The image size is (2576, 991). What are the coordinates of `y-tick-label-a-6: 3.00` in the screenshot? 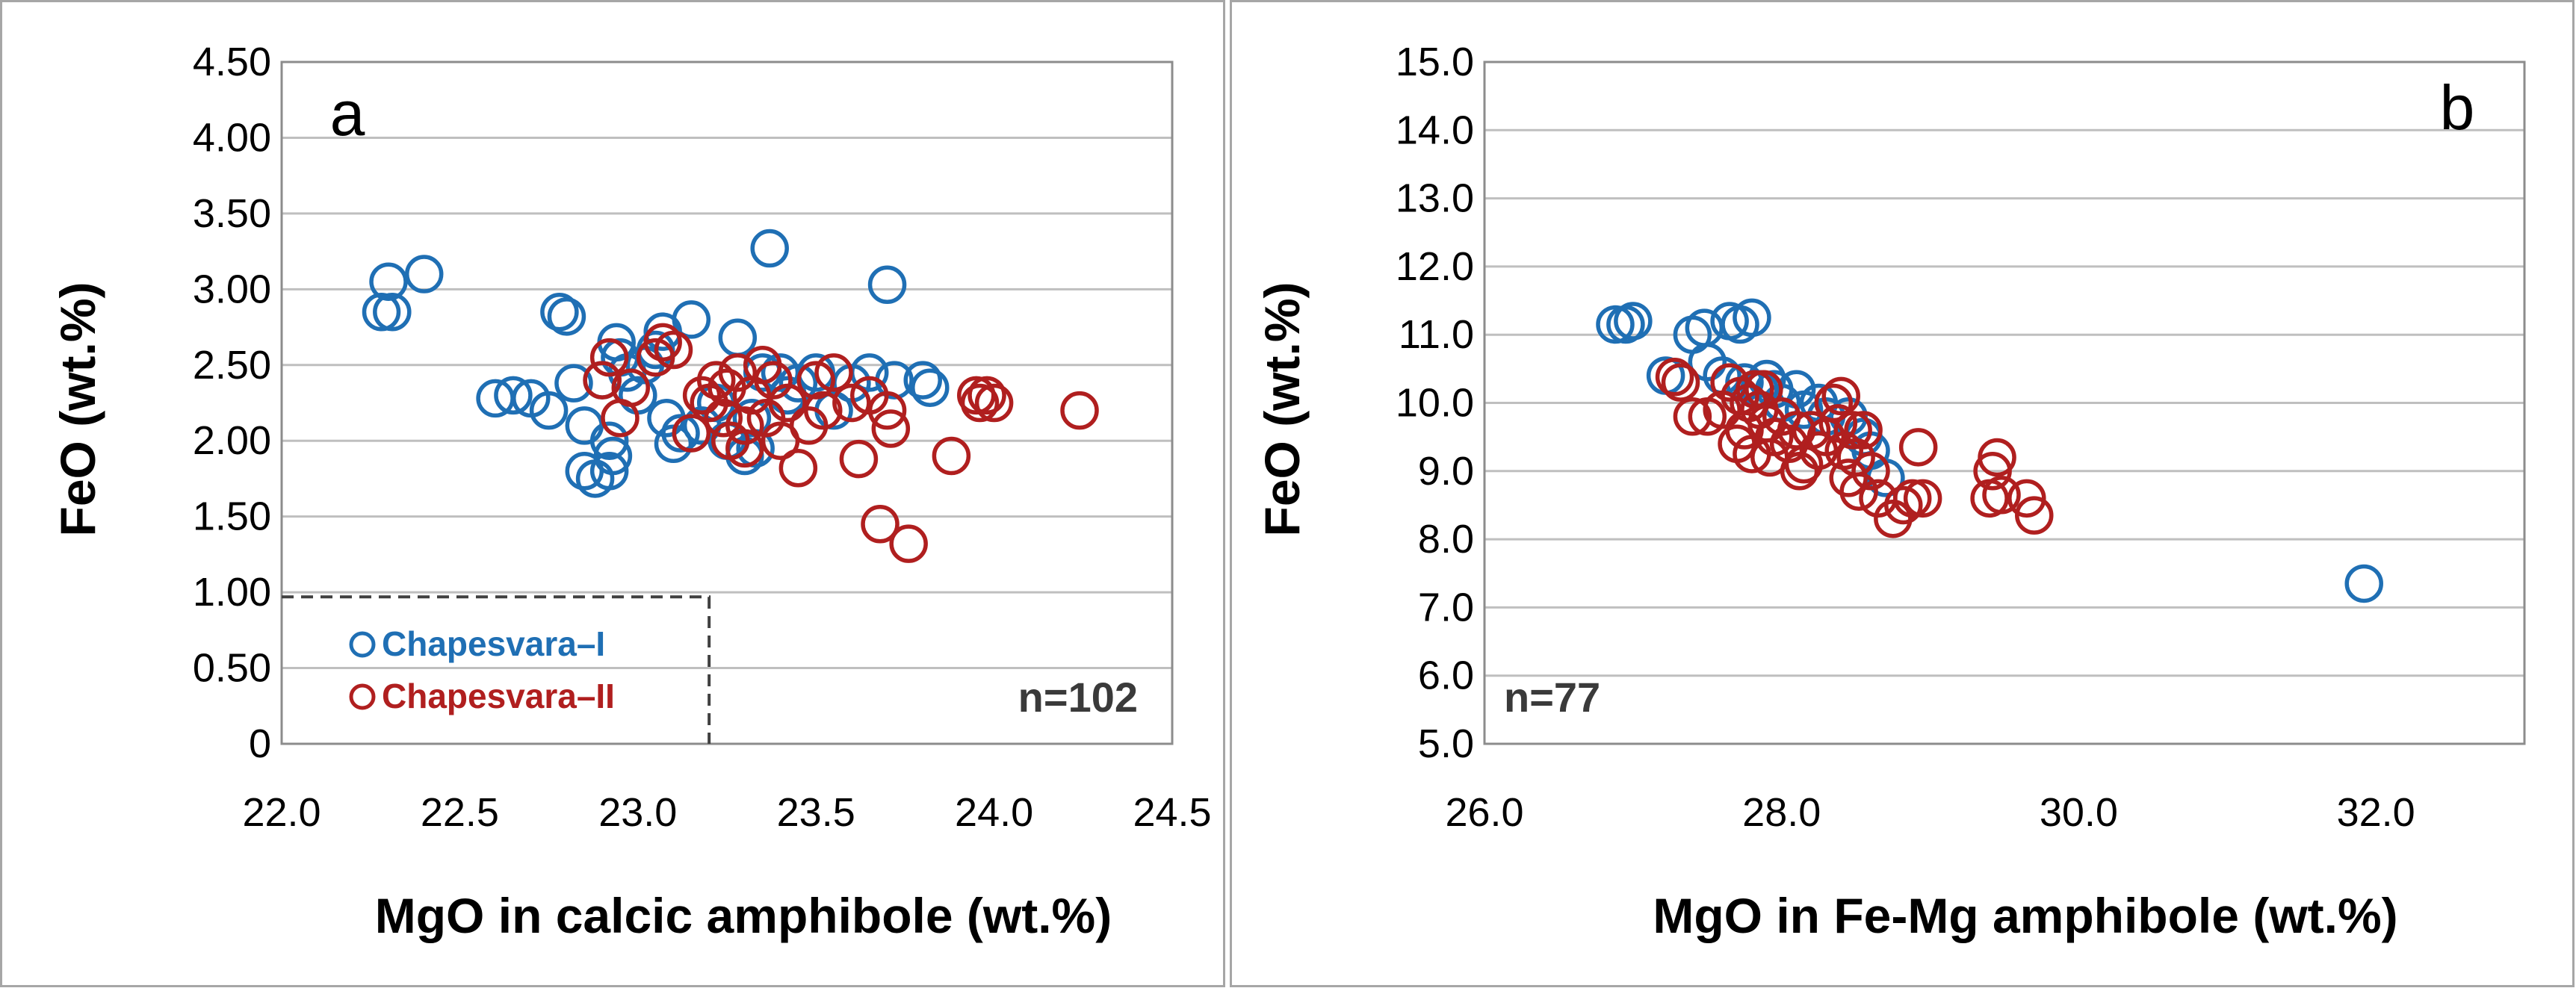 It's located at (232, 289).